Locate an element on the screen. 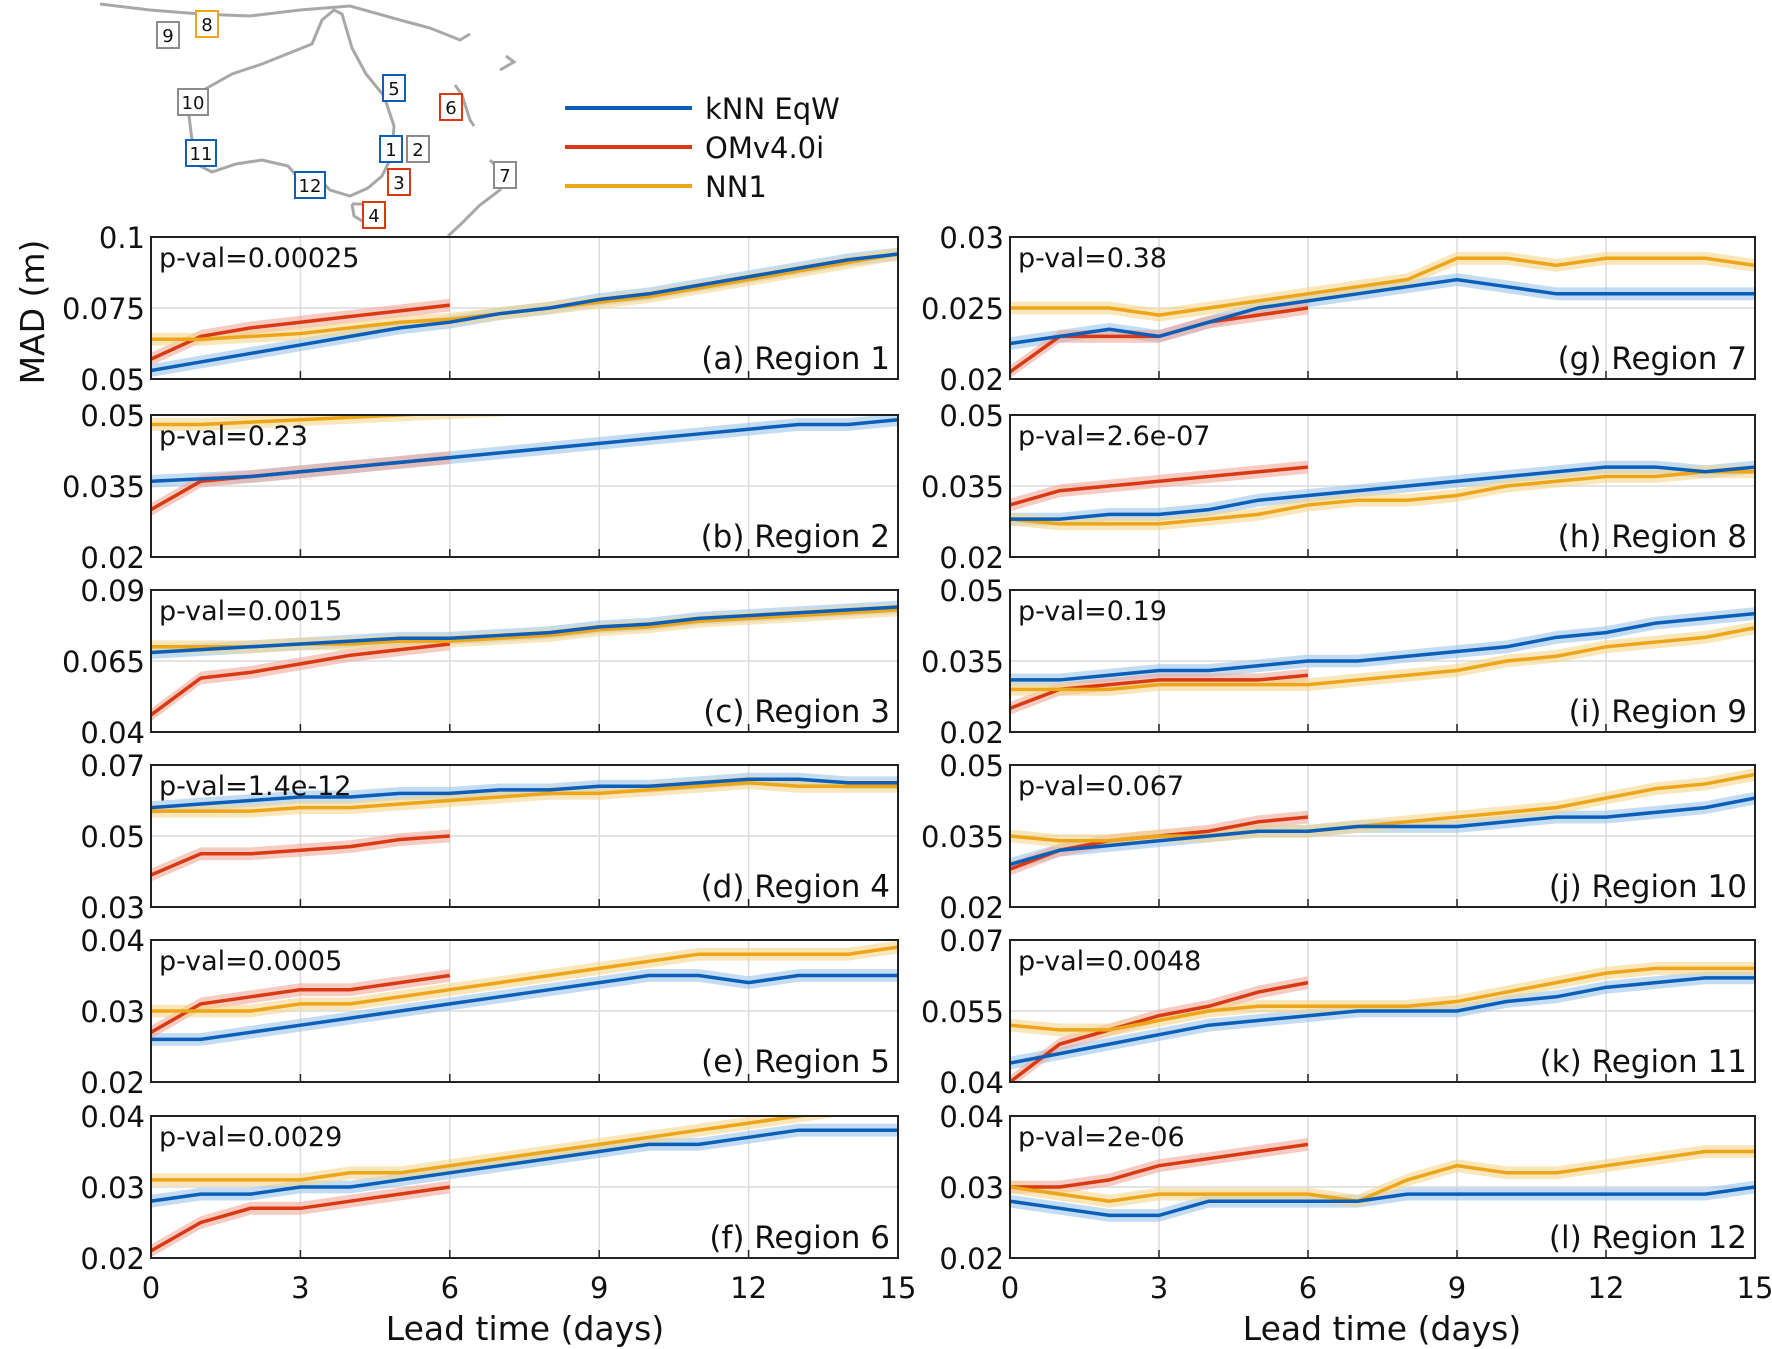 The height and width of the screenshot is (1349, 1772). p-value-label: p-val=0.00025 is located at coordinates (259, 258).